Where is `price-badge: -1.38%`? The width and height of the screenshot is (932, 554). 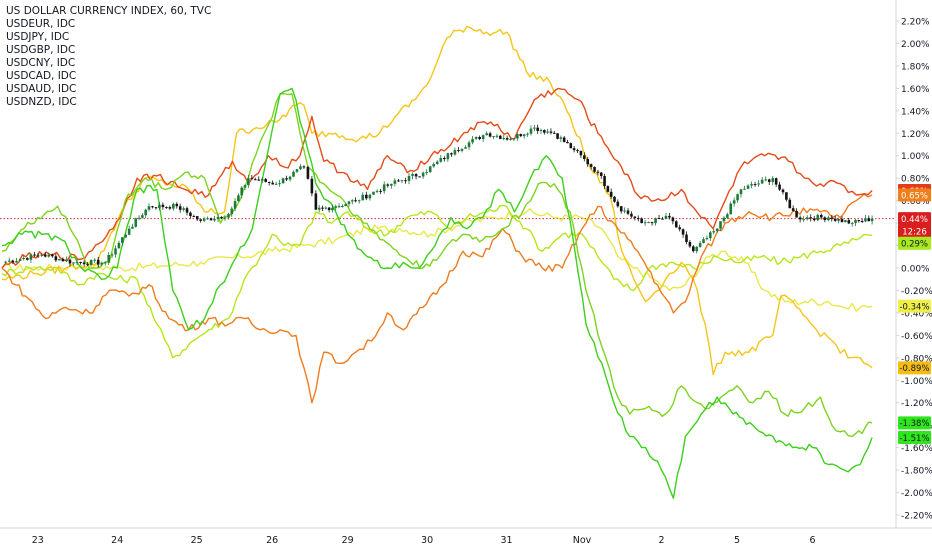 price-badge: -1.38% is located at coordinates (914, 423).